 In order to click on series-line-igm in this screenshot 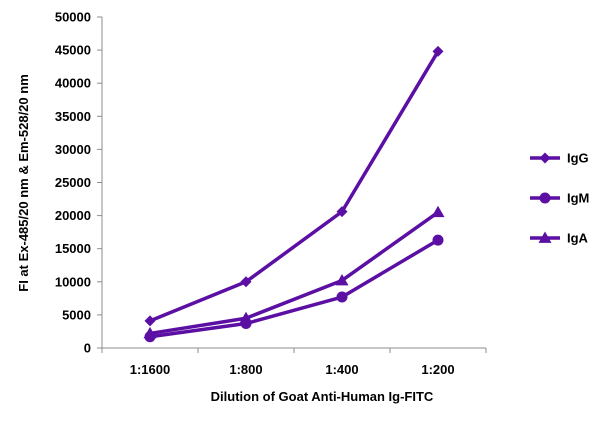, I will do `click(294, 288)`.